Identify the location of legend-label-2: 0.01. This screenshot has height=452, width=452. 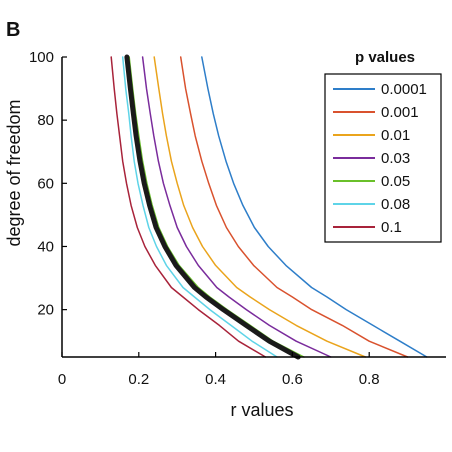
(395, 135).